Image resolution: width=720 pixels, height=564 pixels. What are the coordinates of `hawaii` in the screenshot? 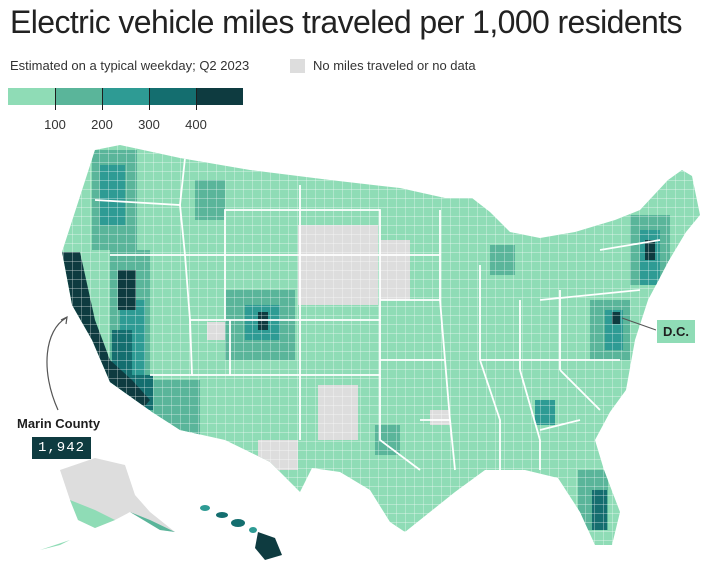 It's located at (241, 532).